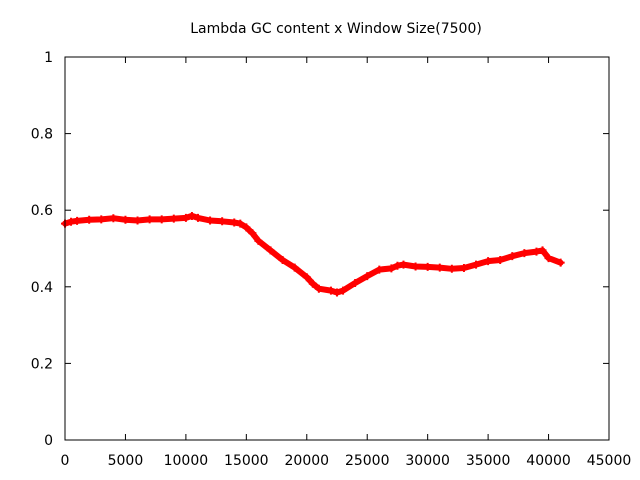 This screenshot has height=480, width=640. I want to click on y-tick-label: 0.8, so click(42, 135).